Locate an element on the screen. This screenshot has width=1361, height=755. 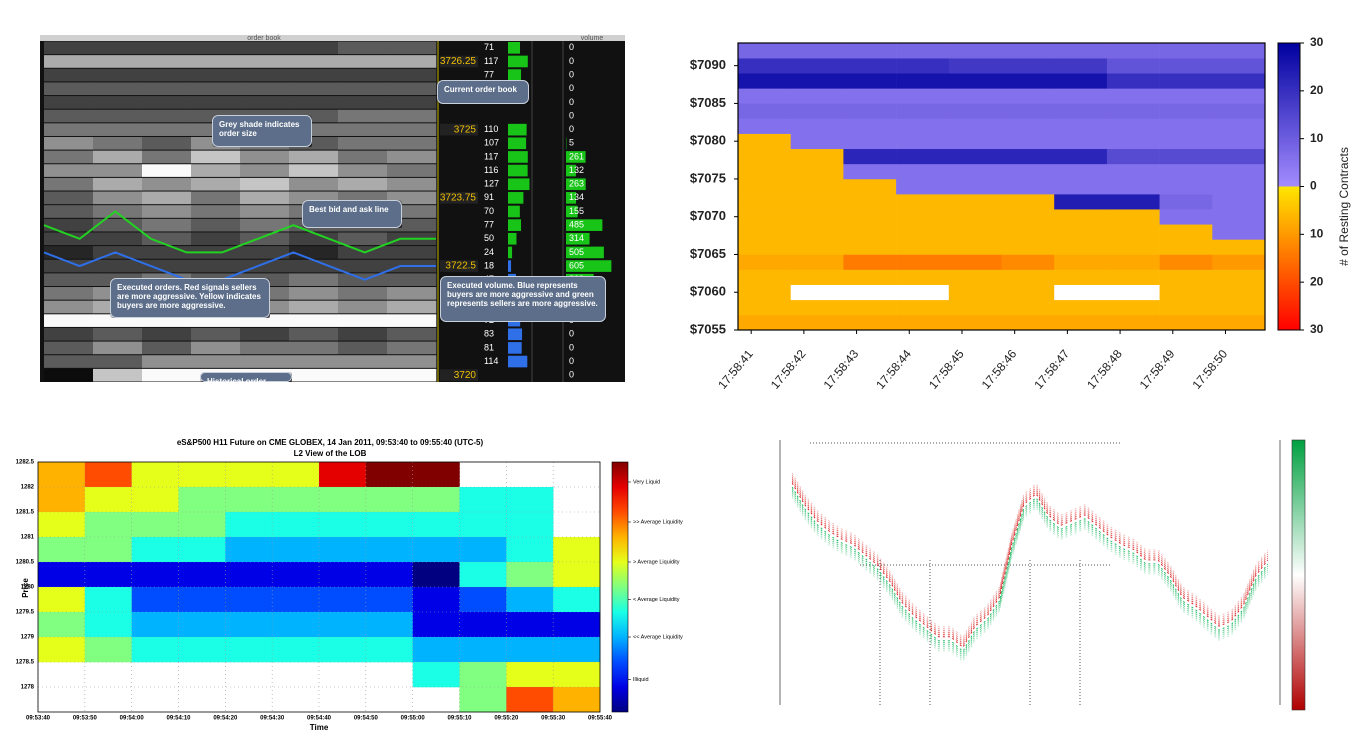
volume-label: 132 is located at coordinates (576, 170).